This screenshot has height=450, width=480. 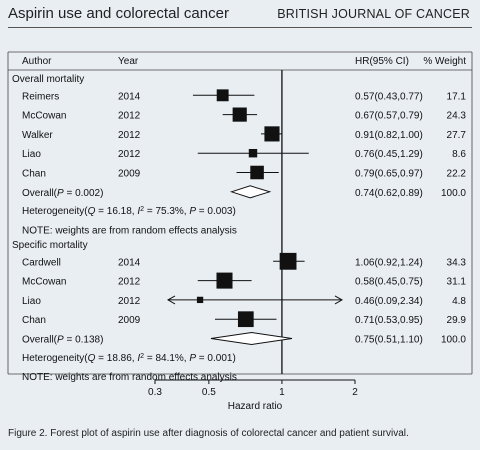 What do you see at coordinates (389, 96) in the screenshot?
I see `study-hr-ci: 0.57(0.43,0.77)` at bounding box center [389, 96].